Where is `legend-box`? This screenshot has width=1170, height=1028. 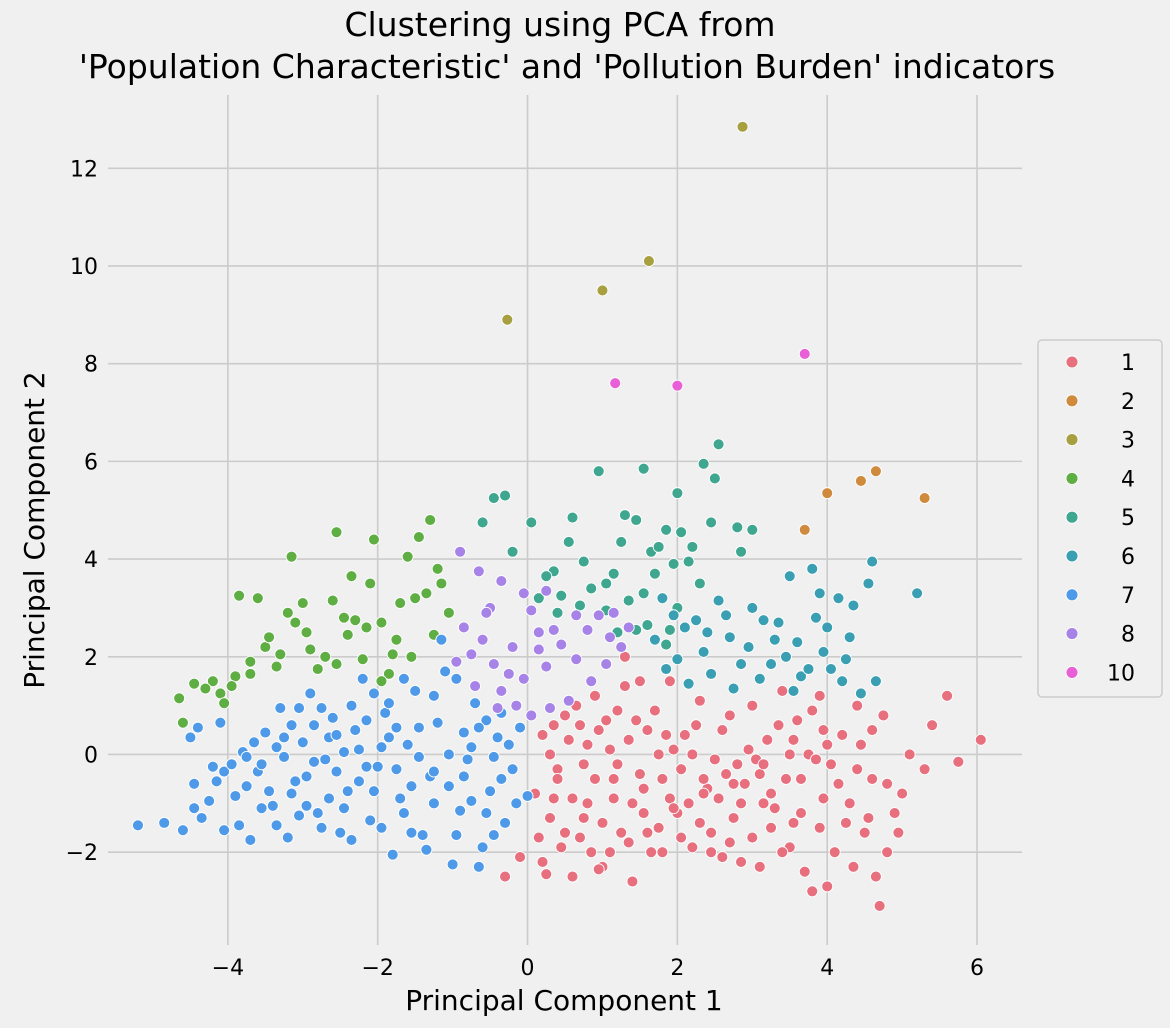
legend-box is located at coordinates (1100, 518).